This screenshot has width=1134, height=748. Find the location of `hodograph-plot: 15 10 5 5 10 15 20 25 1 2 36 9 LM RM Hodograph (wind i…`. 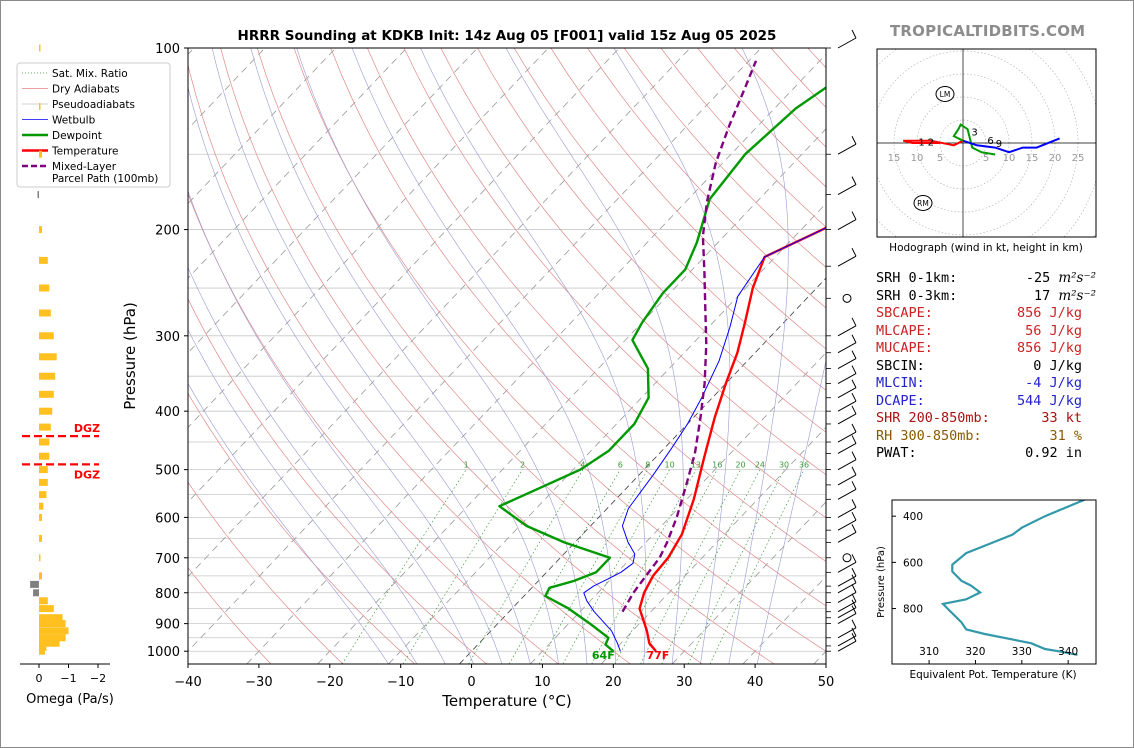

hodograph-plot: 15 10 5 5 10 15 20 25 1 2 36 9 LM RM Hodograph (wind i… is located at coordinates (986, 151).